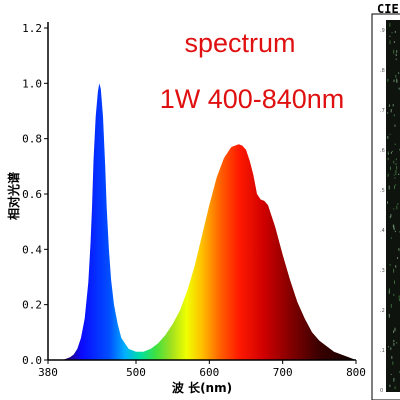  I want to click on y-tick-label: 0.0, so click(32, 360).